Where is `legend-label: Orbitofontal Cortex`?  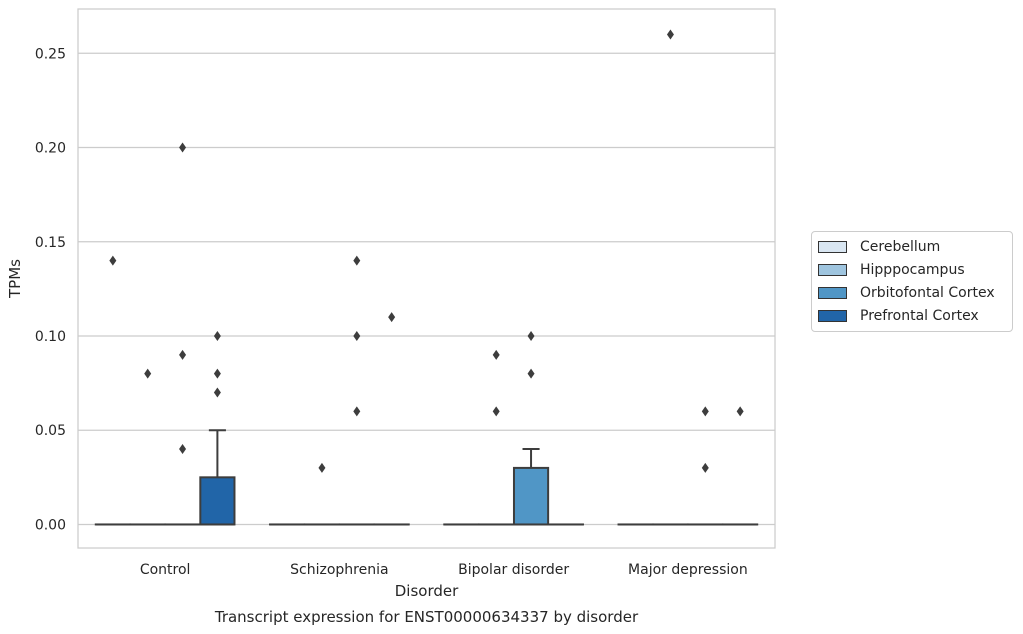
legend-label: Orbitofontal Cortex is located at coordinates (927, 292).